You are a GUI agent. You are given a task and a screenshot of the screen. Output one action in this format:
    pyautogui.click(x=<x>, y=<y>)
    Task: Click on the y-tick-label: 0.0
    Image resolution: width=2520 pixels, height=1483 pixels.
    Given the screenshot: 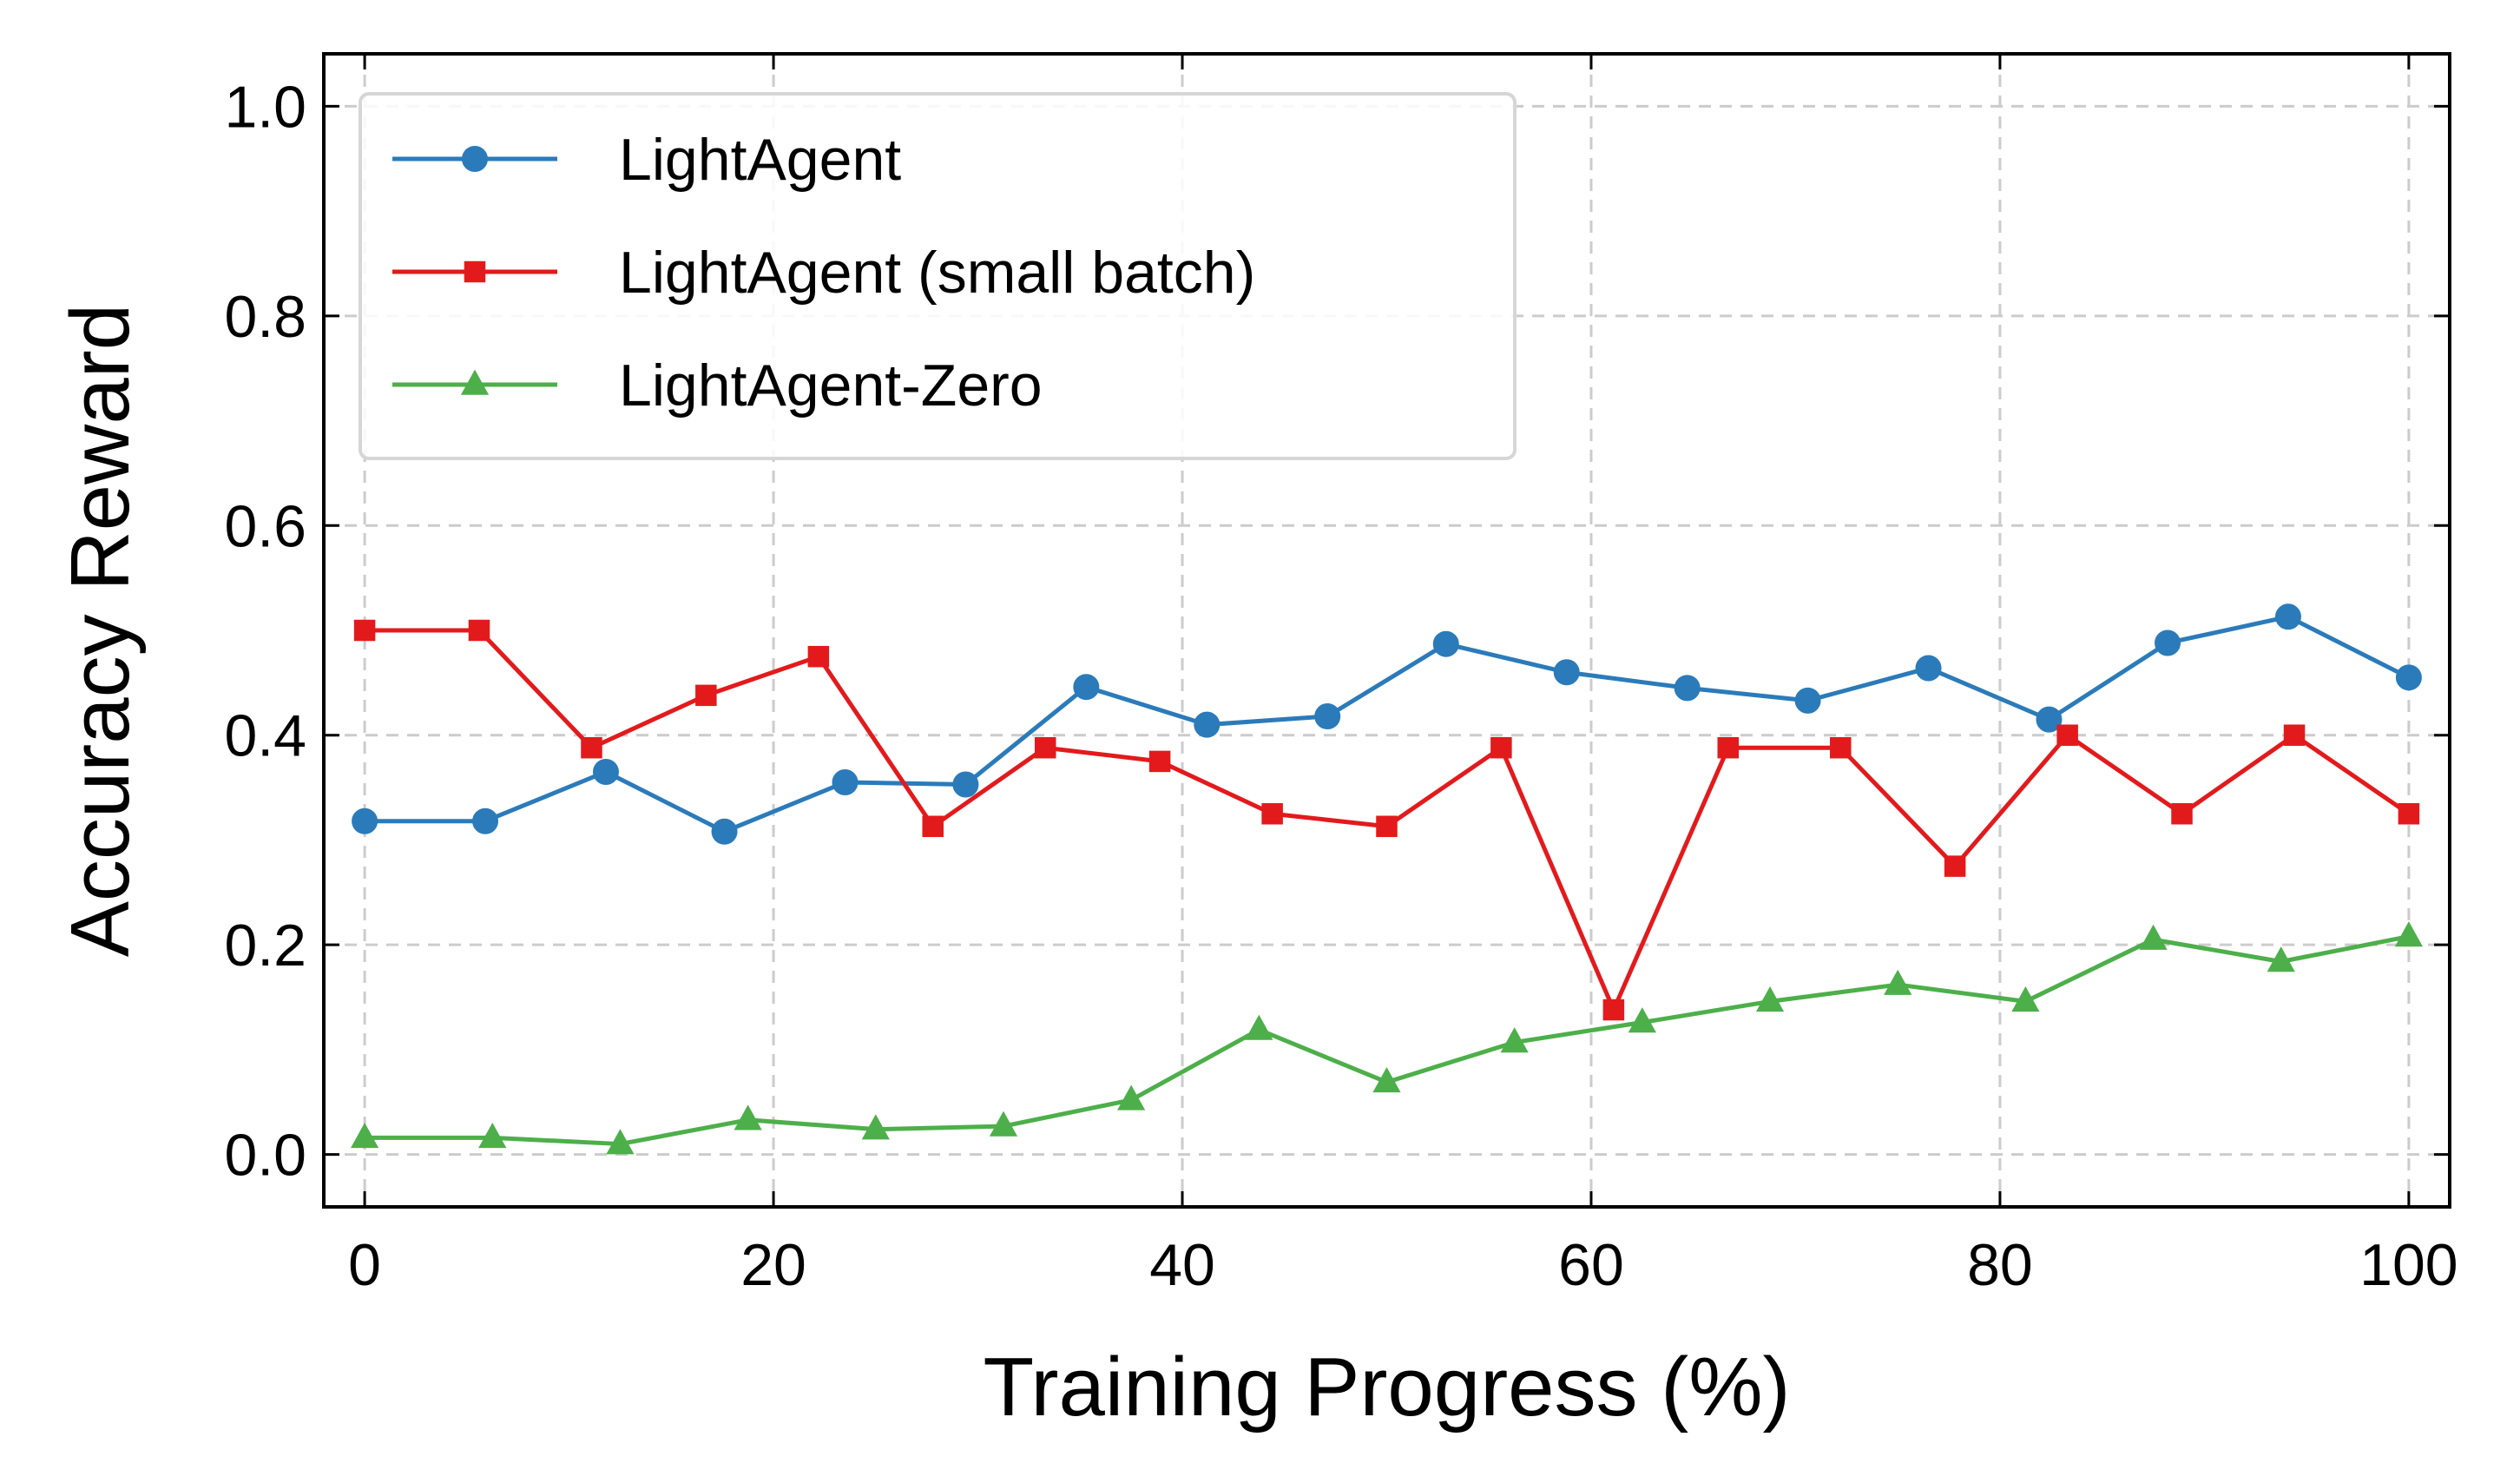 What is the action you would take?
    pyautogui.click(x=265, y=1156)
    